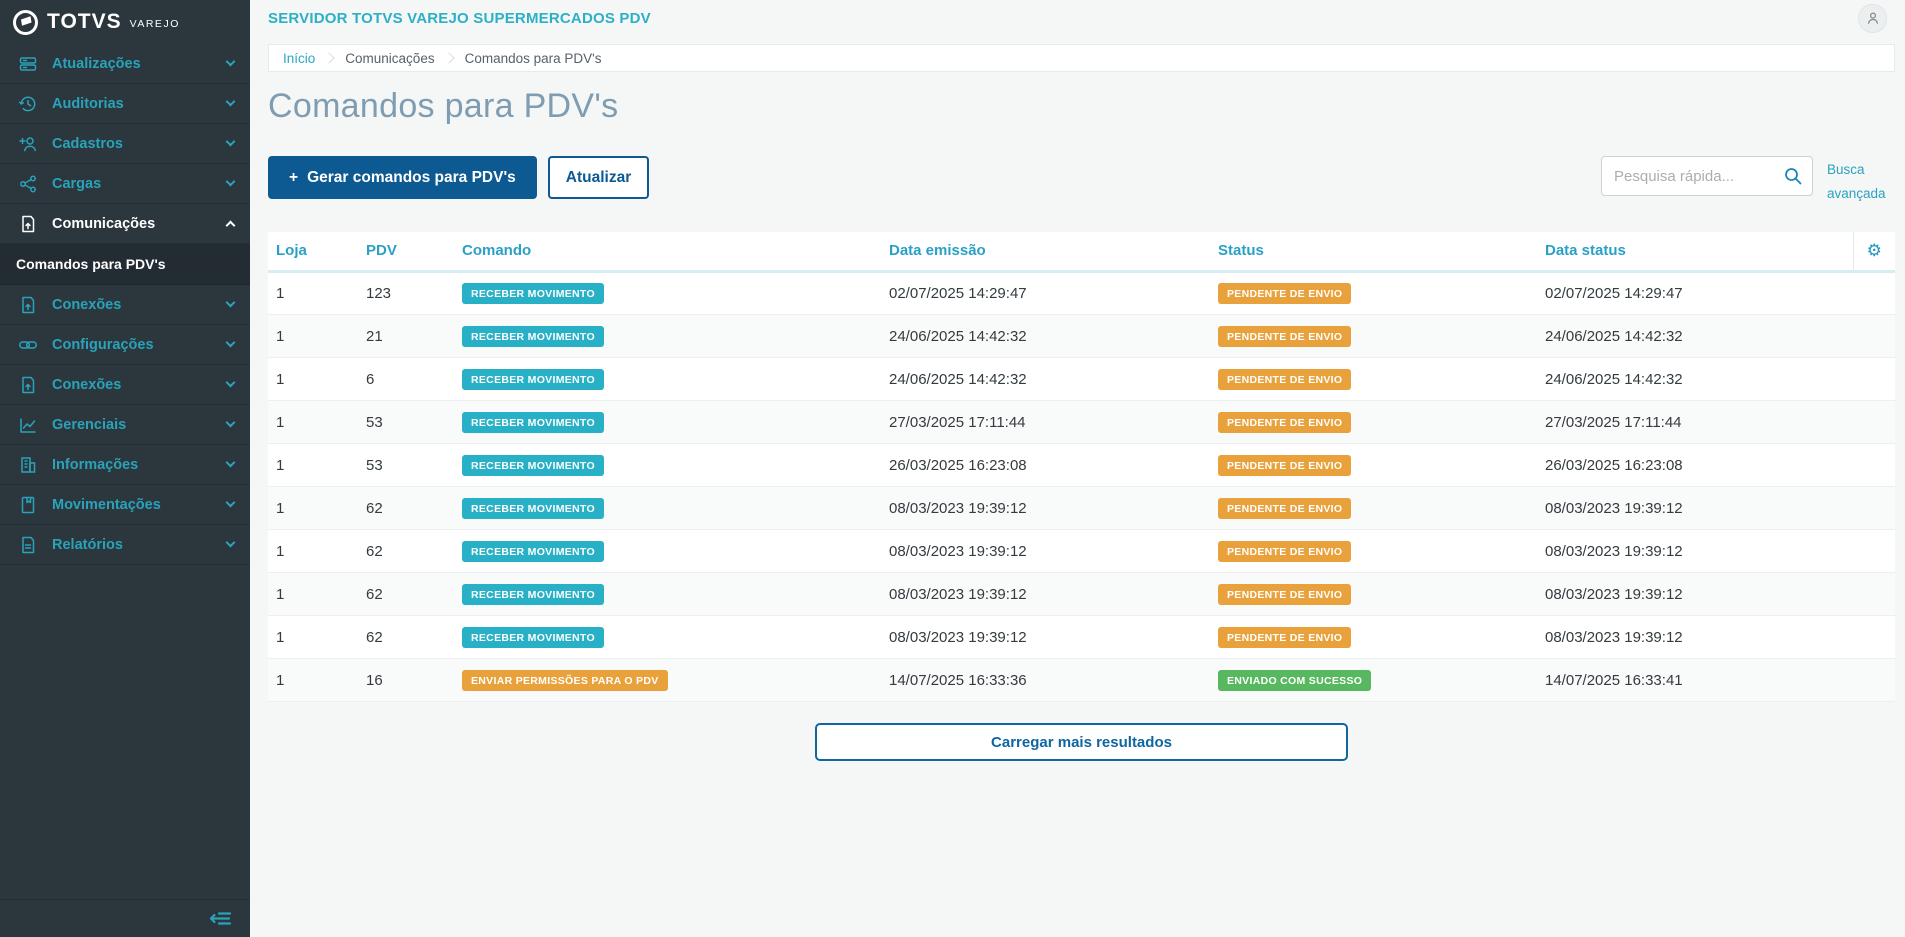  I want to click on audit-history-icon, so click(28, 104).